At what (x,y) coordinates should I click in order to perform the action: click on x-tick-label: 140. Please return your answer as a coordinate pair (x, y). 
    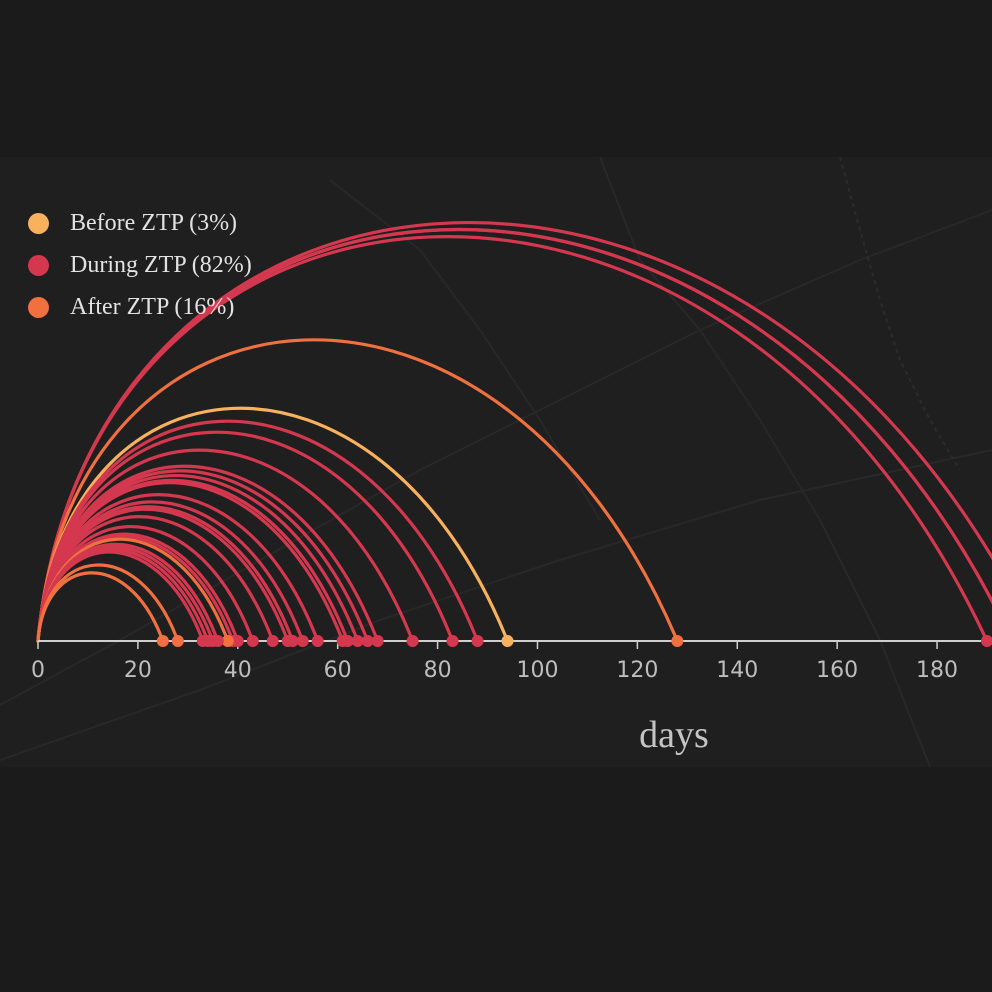
    Looking at the image, I should click on (737, 670).